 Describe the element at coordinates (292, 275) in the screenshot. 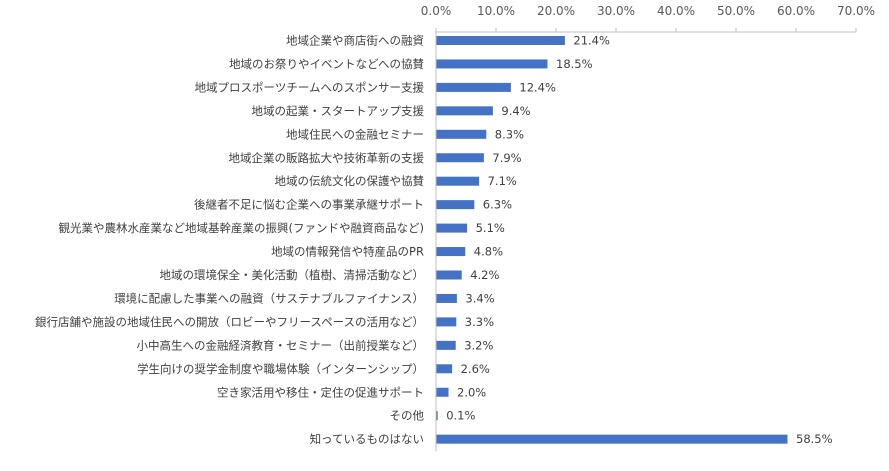

I see `category-label: 地域の環境保全・美化活動（植樹、清掃活動など）` at that location.